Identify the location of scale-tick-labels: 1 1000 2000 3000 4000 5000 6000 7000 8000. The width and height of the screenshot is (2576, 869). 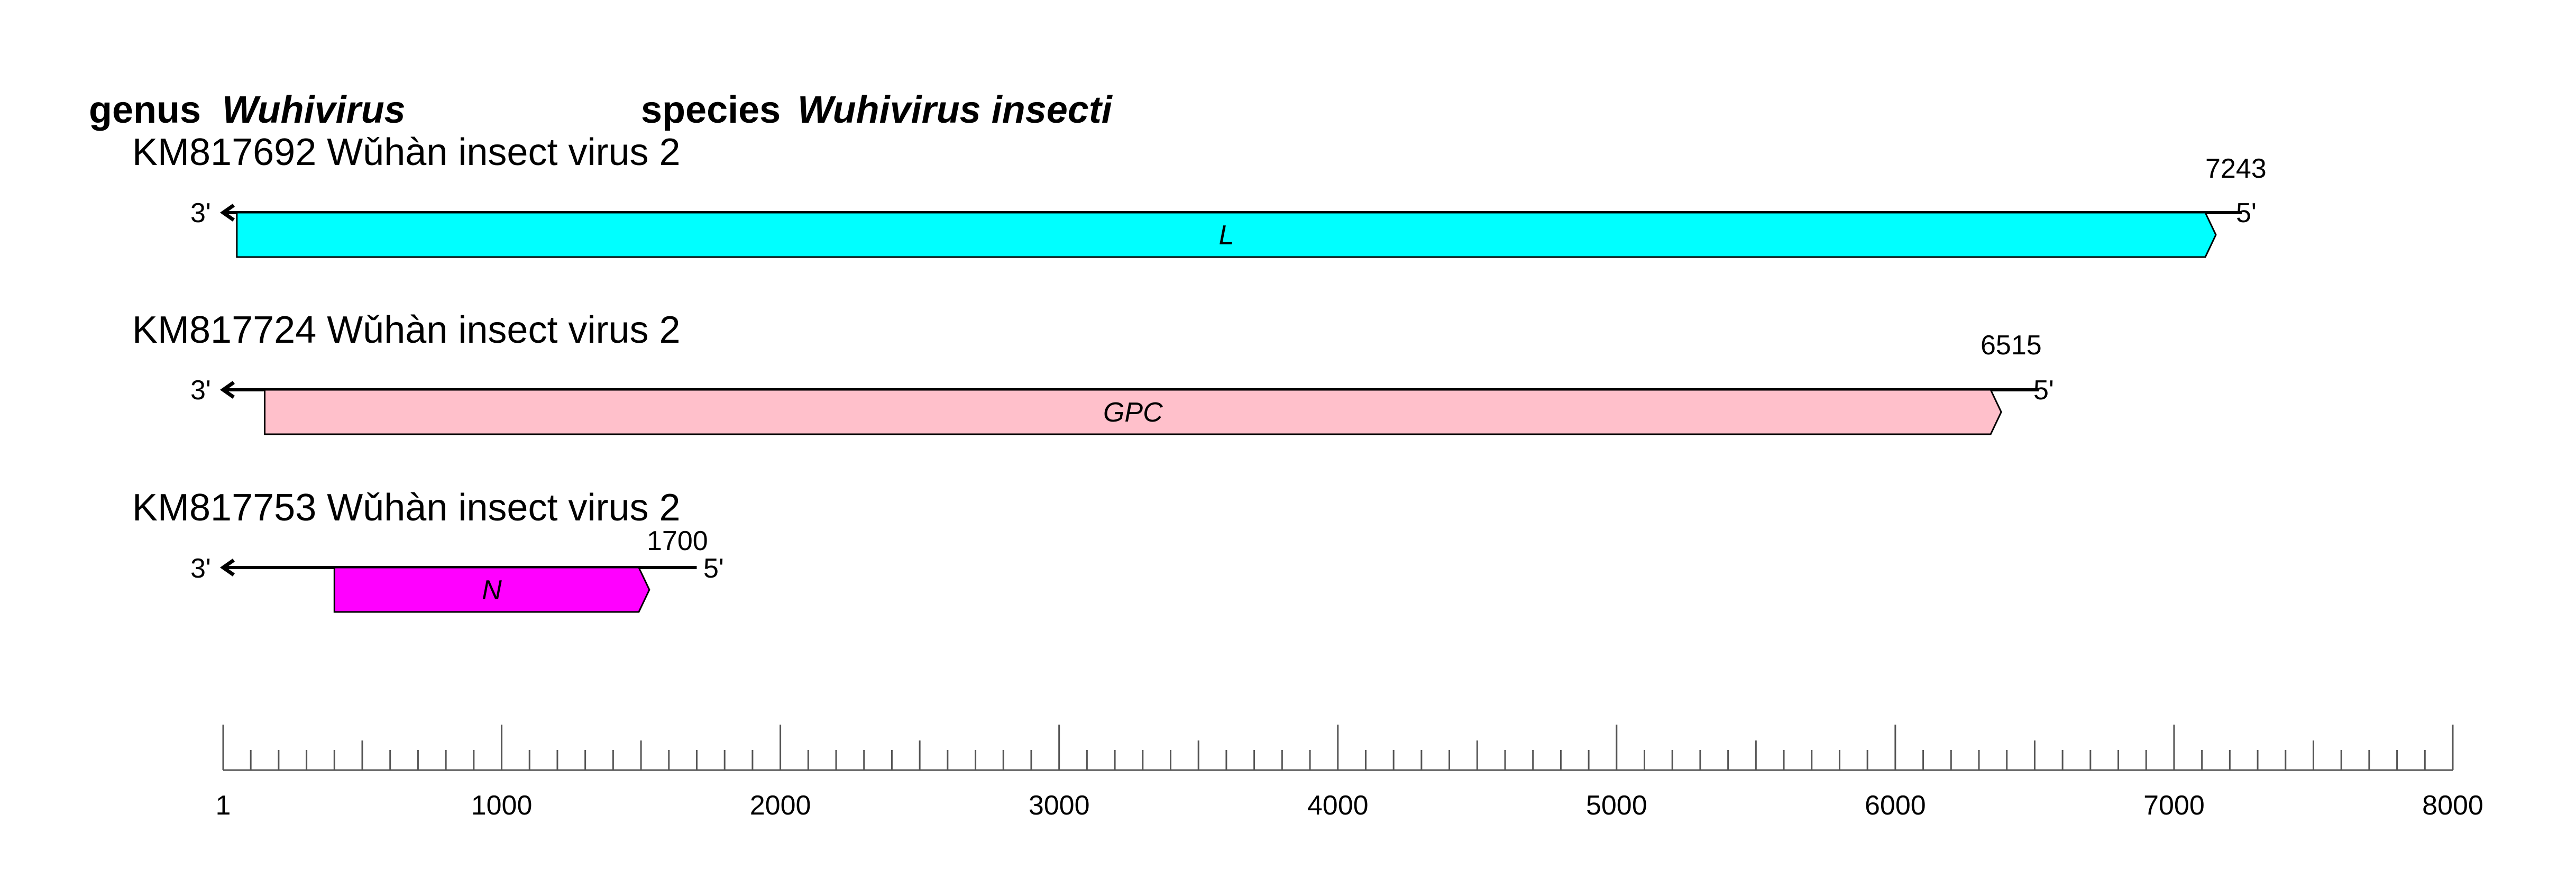
(1350, 806).